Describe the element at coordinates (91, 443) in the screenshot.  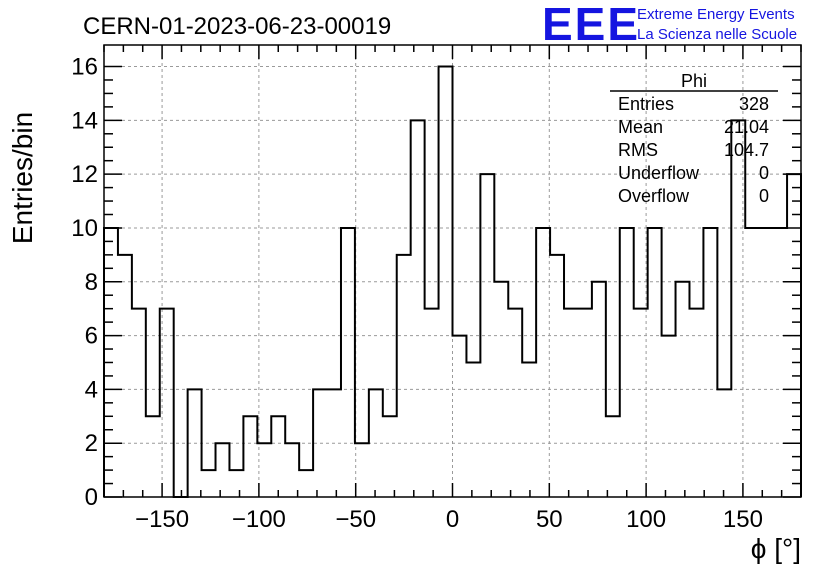
I see `y-tick-label: 2` at that location.